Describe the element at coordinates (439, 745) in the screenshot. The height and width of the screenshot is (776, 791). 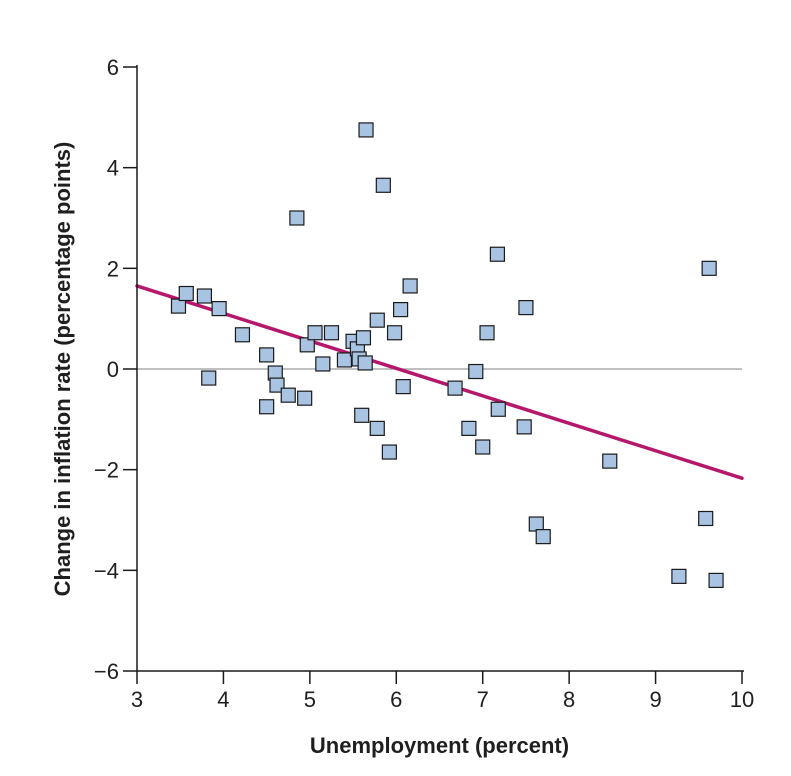
I see `x-axis-title: Unemployment (percent)` at that location.